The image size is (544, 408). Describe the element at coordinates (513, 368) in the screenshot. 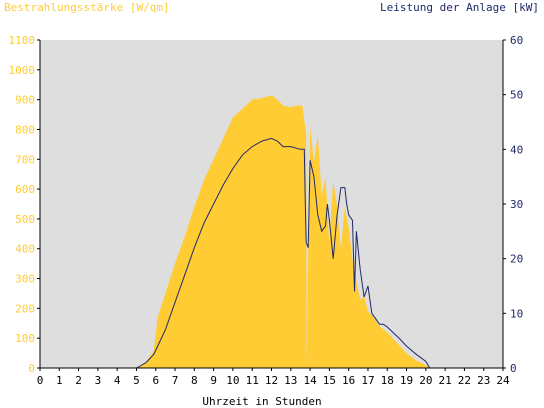

I see `right-tick-label: 0` at that location.